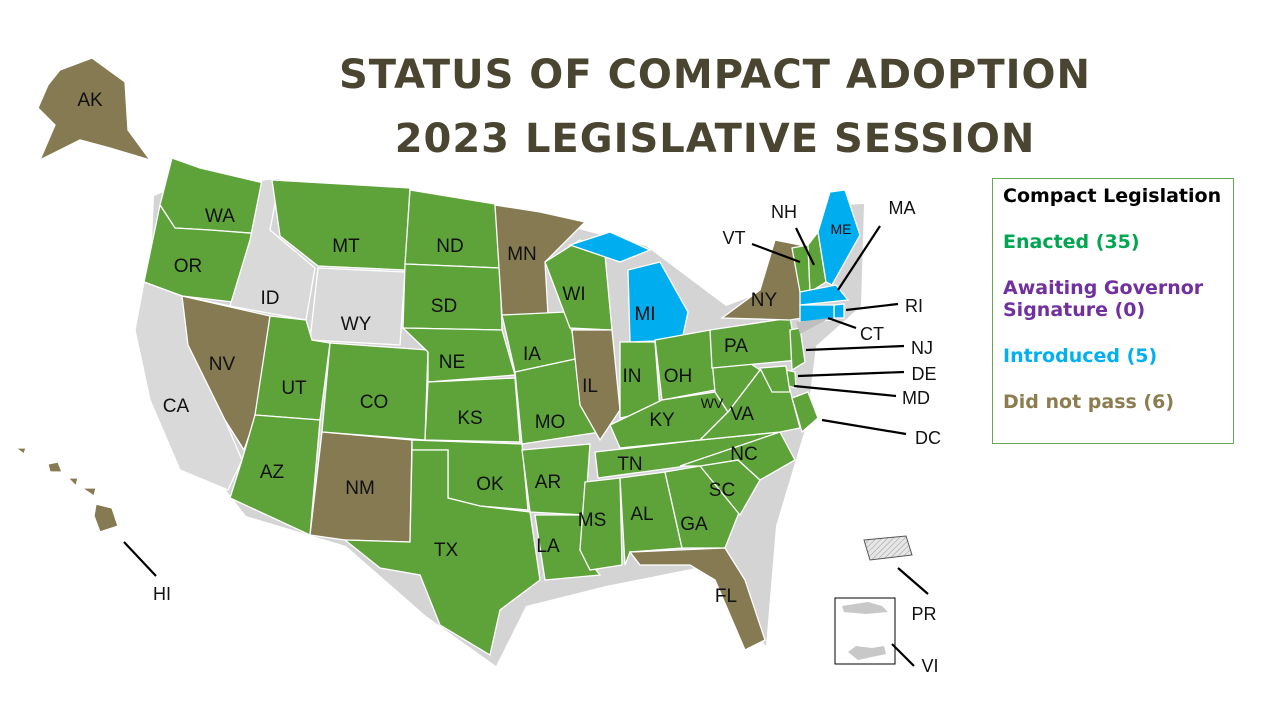 This screenshot has height=720, width=1280. I want to click on label-MN: MN, so click(522, 254).